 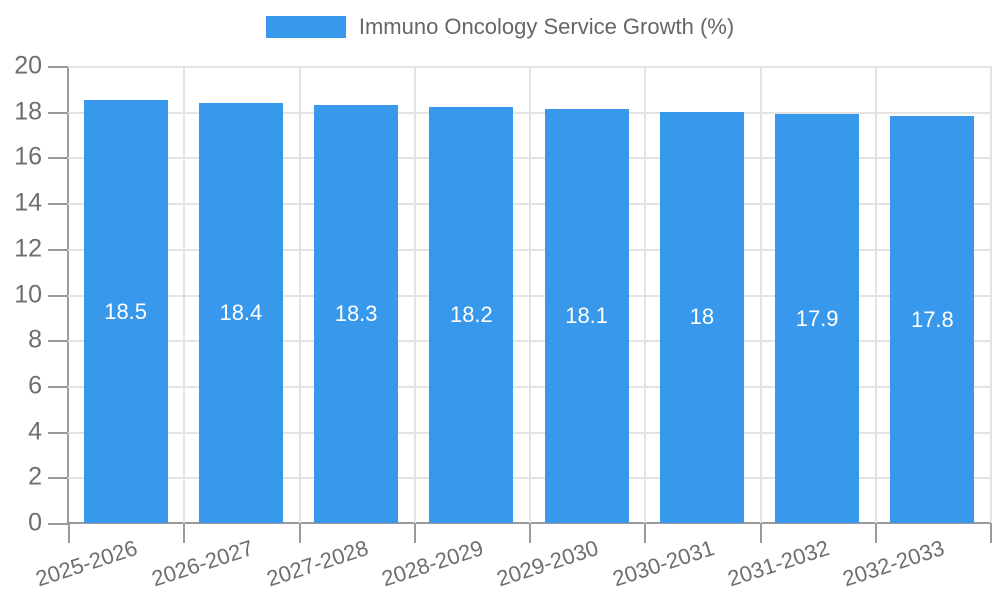 I want to click on legend: Immuno Oncology Service Growth (%), so click(x=500, y=27).